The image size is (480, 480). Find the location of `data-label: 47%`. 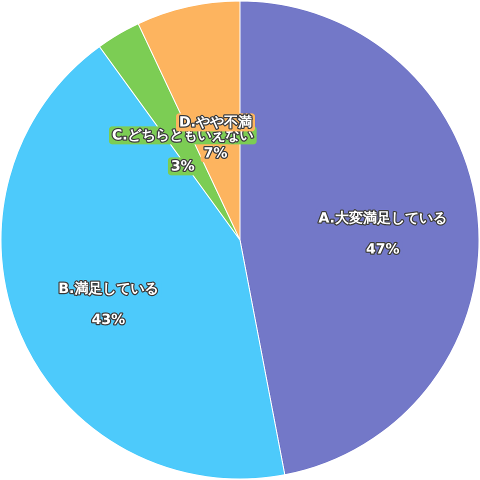

data-label: 47% is located at coordinates (383, 250).